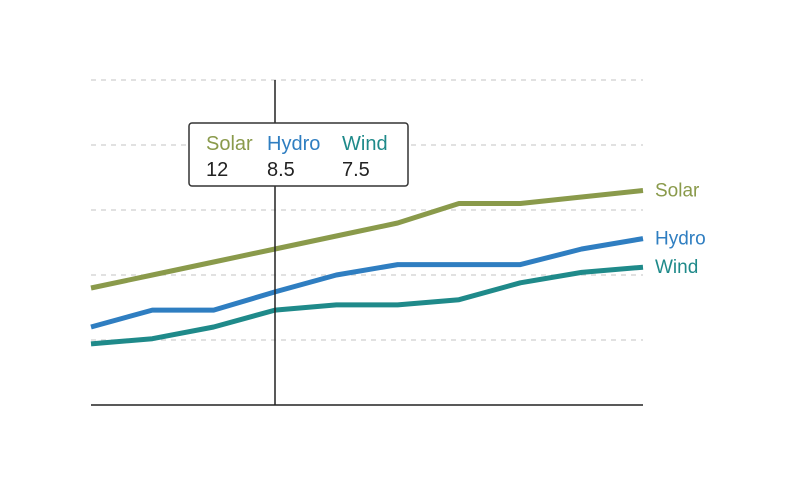 The width and height of the screenshot is (800, 486). Describe the element at coordinates (680, 239) in the screenshot. I see `series-label-hydro: Hydro` at that location.